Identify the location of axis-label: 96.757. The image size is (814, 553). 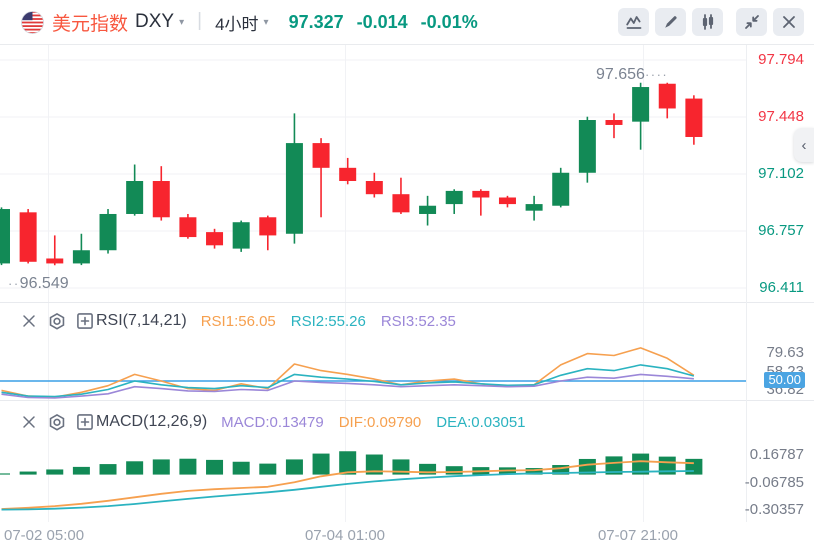
(781, 230).